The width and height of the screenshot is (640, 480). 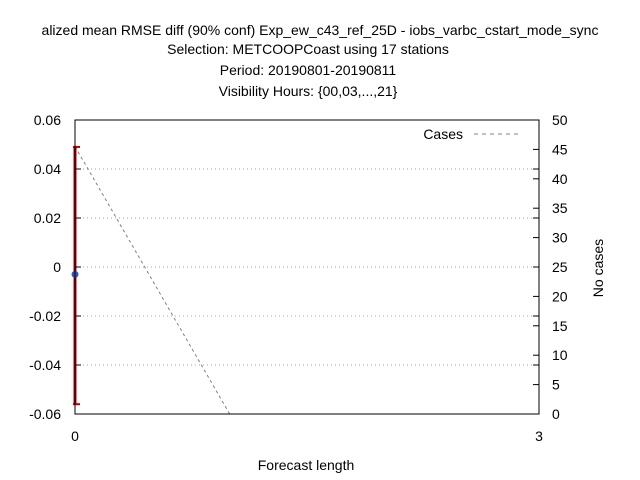 I want to click on chart-subtitle-line: Visibility Hours: {00,03,...,21}, so click(x=308, y=91).